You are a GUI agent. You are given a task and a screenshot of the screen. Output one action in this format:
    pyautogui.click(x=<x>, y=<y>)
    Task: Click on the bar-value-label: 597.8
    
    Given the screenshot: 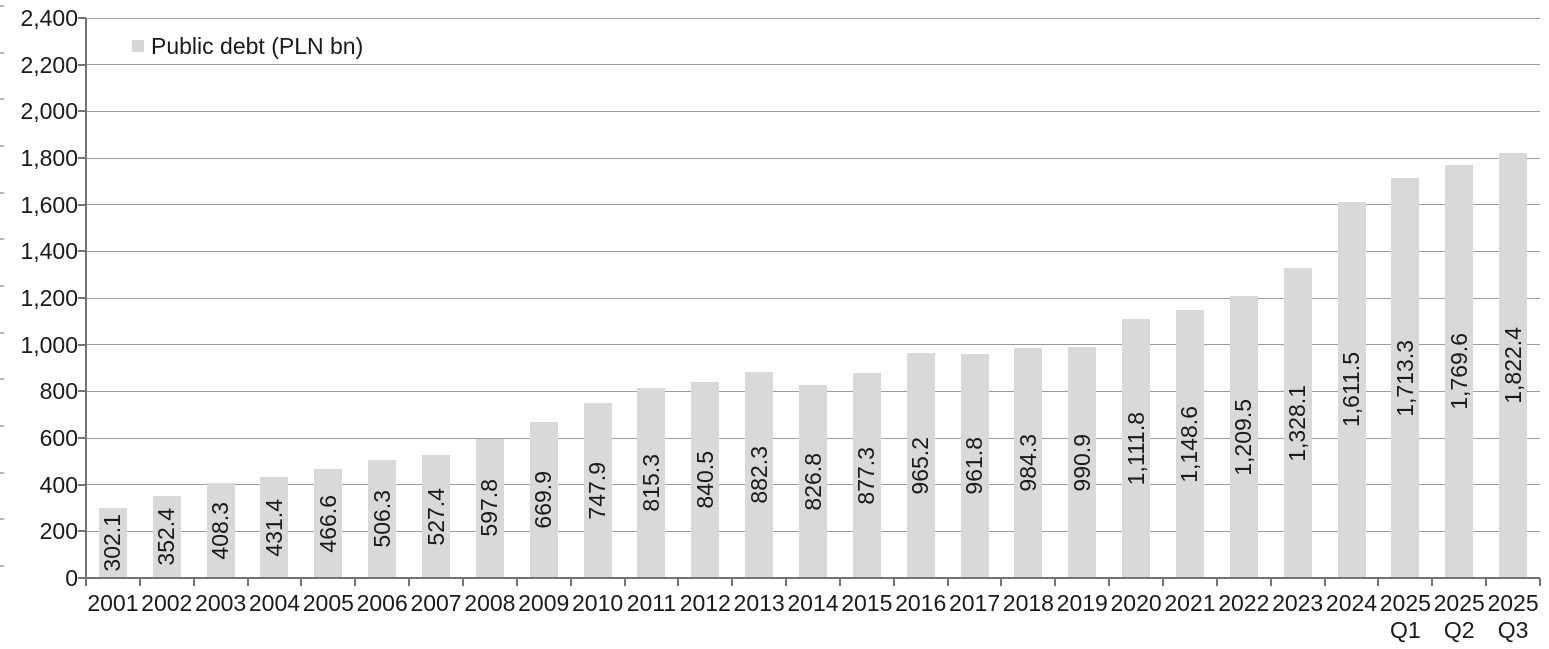 What is the action you would take?
    pyautogui.click(x=489, y=508)
    